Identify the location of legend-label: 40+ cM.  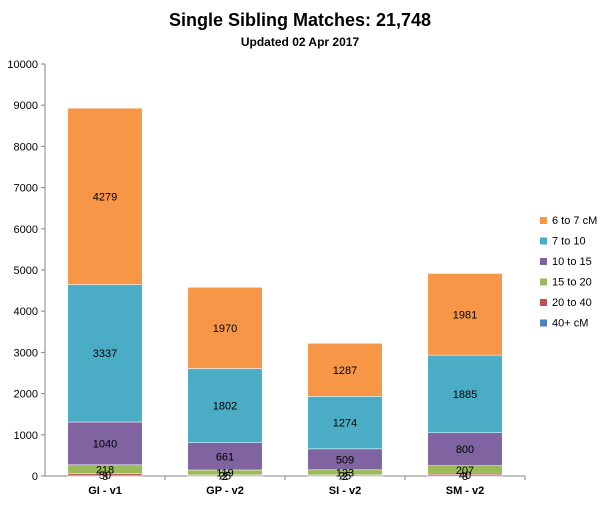
(570, 324).